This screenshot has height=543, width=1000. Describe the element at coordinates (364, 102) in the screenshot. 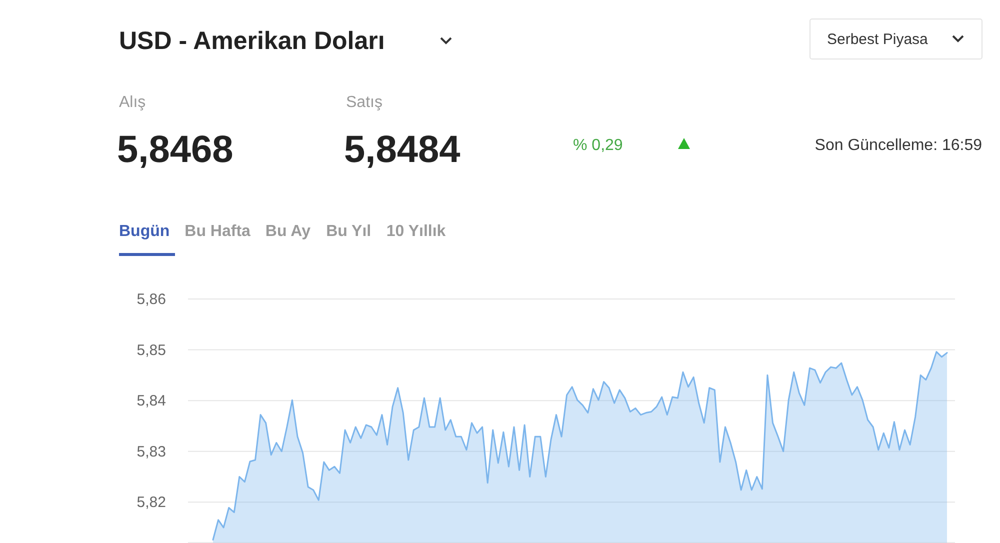

I see `text: Satış` at that location.